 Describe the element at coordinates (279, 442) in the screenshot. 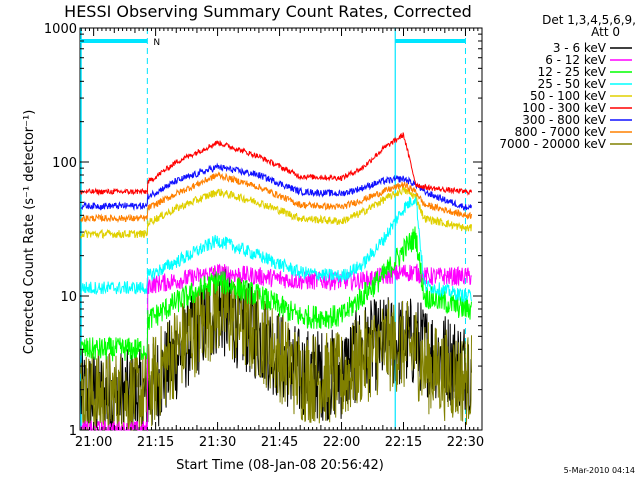

I see `x-tick-label: 21:45` at that location.